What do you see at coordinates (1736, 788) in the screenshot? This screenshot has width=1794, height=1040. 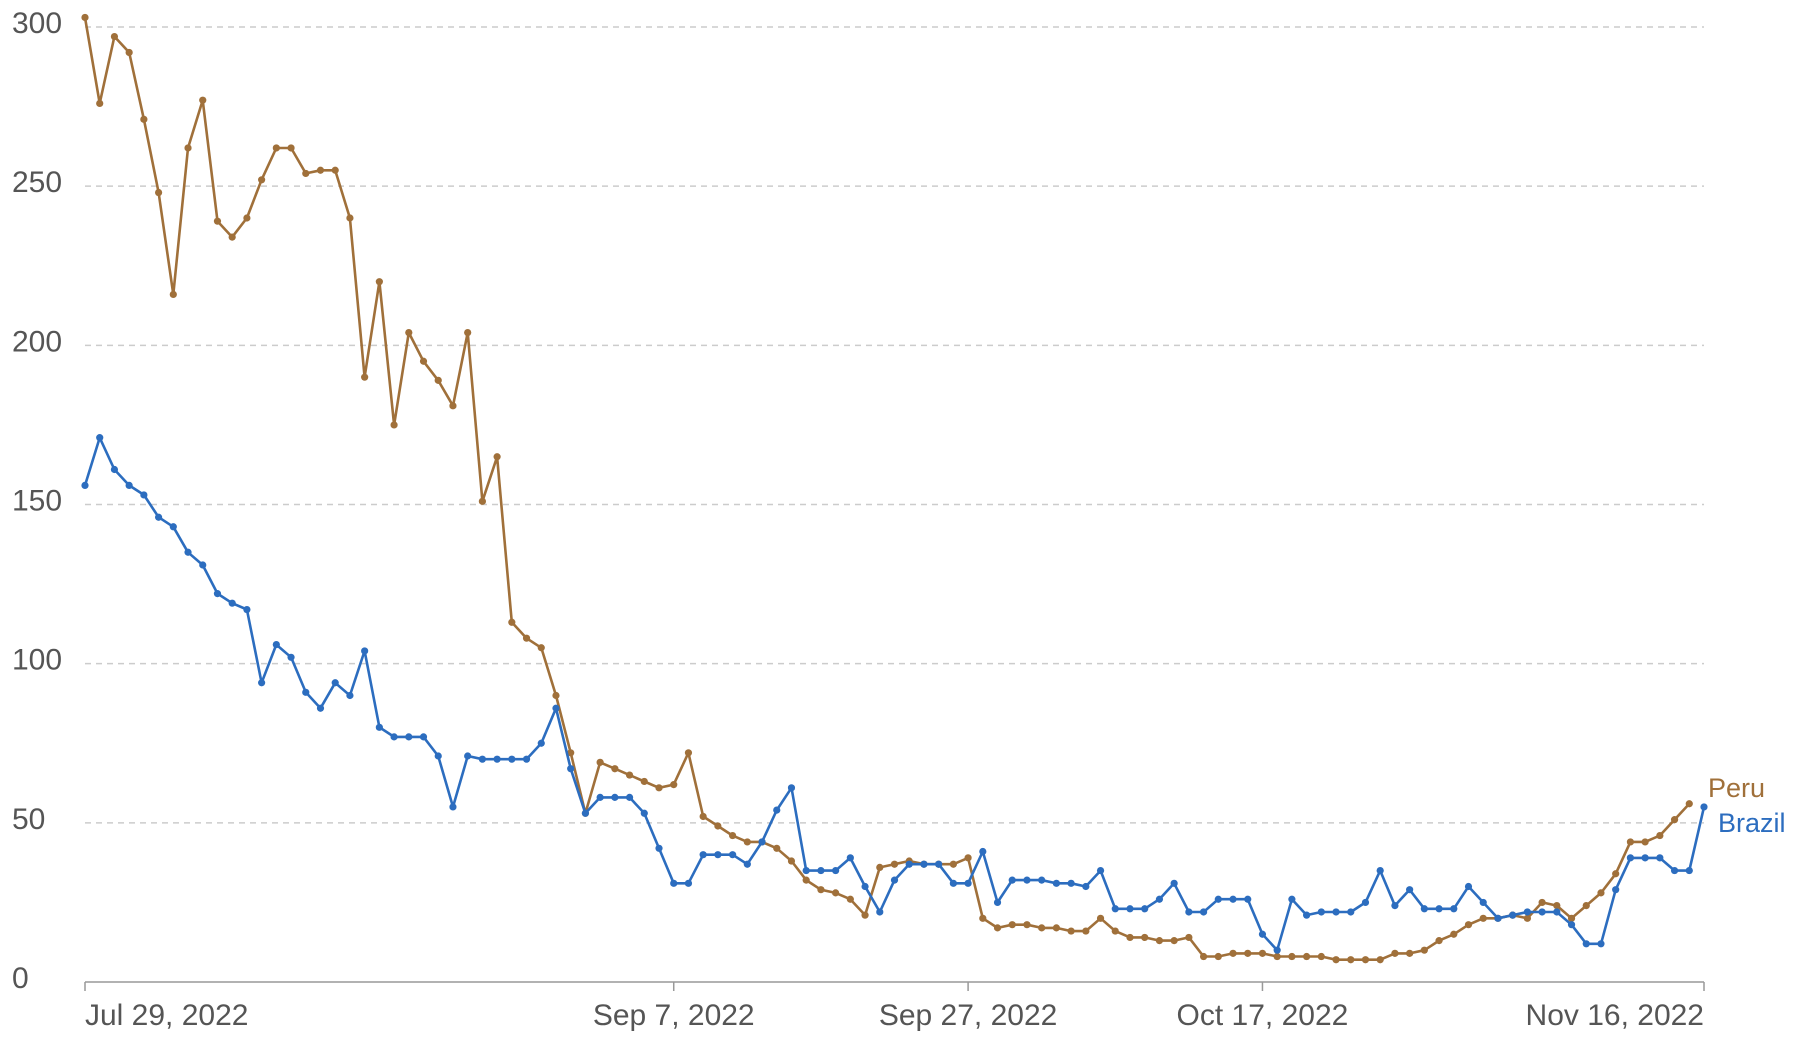 I see `series-label: Peru` at bounding box center [1736, 788].